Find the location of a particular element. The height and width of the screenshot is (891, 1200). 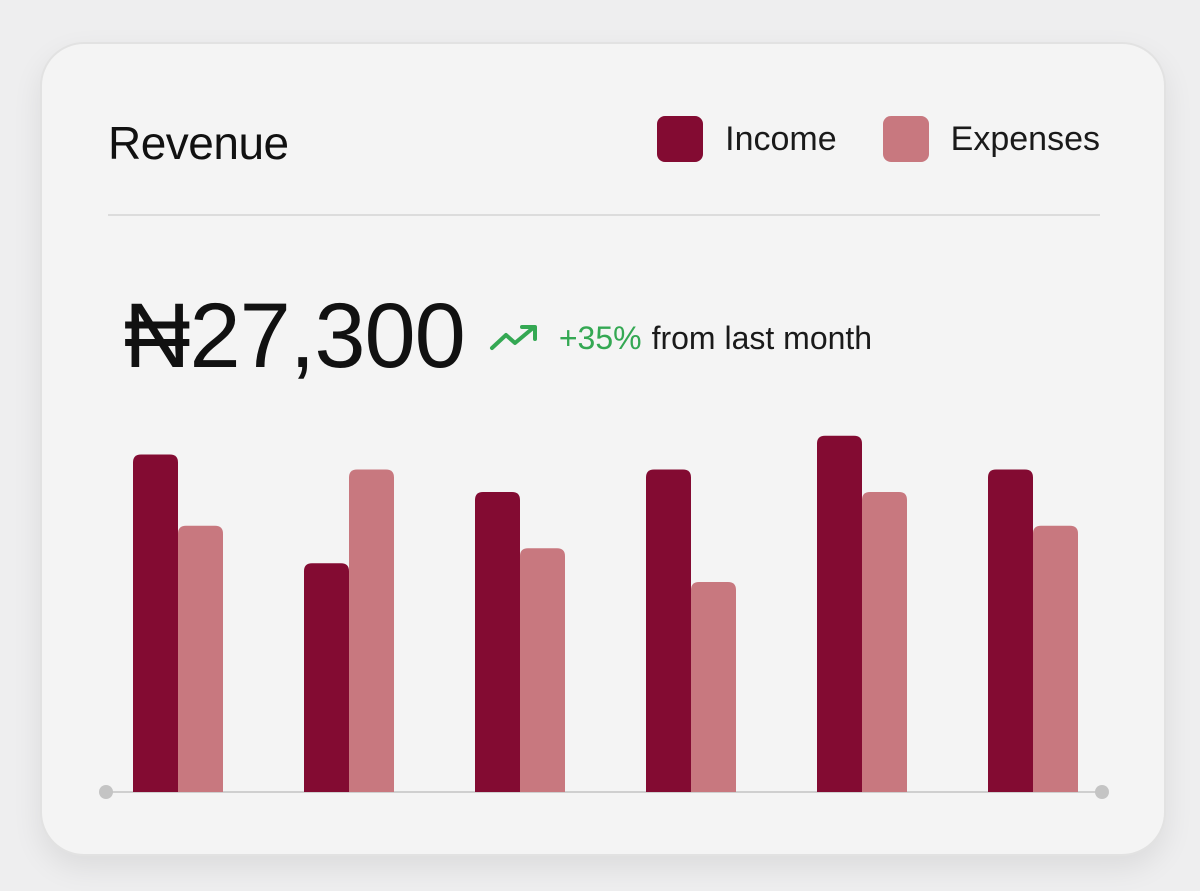

trend-up-icon is located at coordinates (513, 337).